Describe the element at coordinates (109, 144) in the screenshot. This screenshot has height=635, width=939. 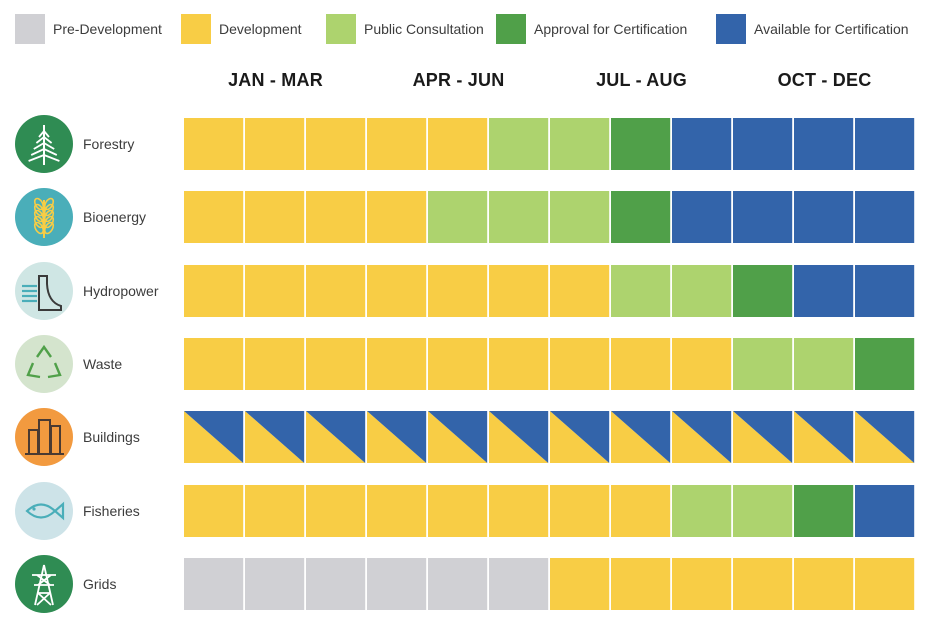
I see `sector-label: Forestry` at that location.